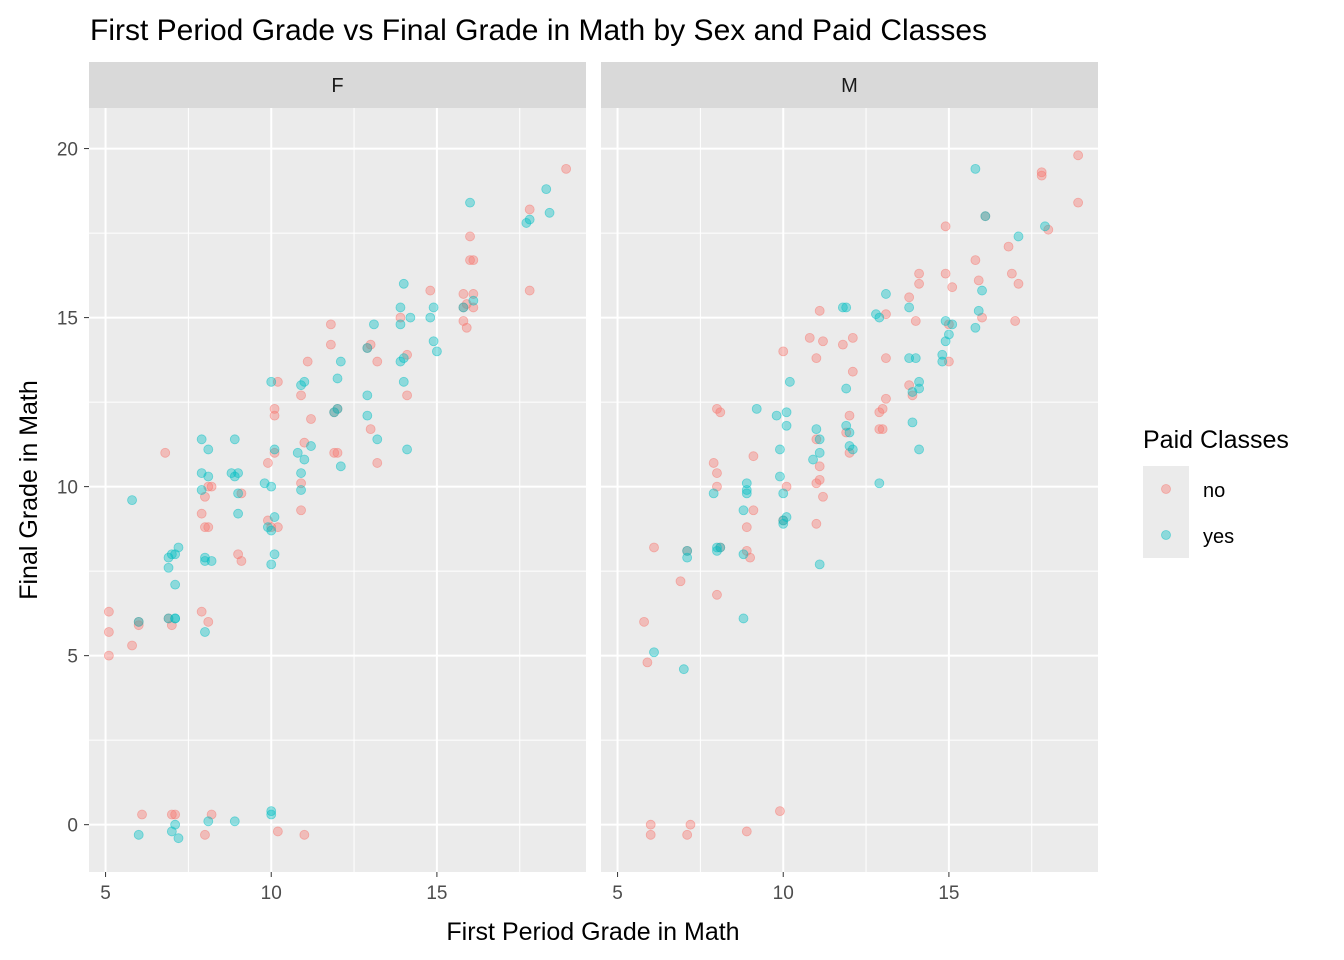 The width and height of the screenshot is (1344, 960). What do you see at coordinates (617, 893) in the screenshot?
I see `x-tick-label: 5` at bounding box center [617, 893].